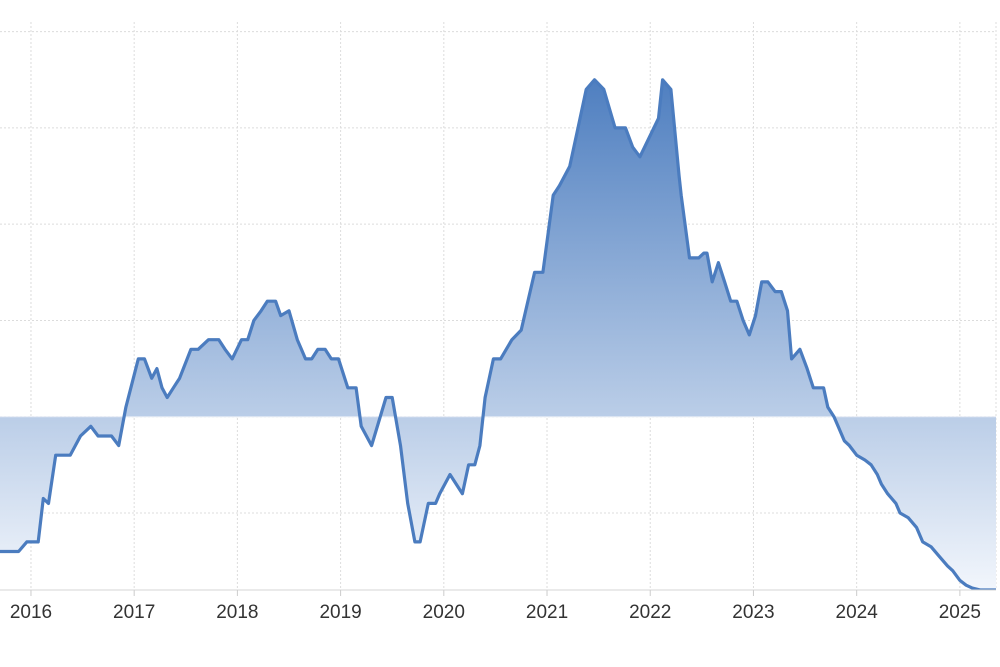 The image size is (1000, 667). Describe the element at coordinates (31, 612) in the screenshot. I see `x-tick-label: 2016` at that location.